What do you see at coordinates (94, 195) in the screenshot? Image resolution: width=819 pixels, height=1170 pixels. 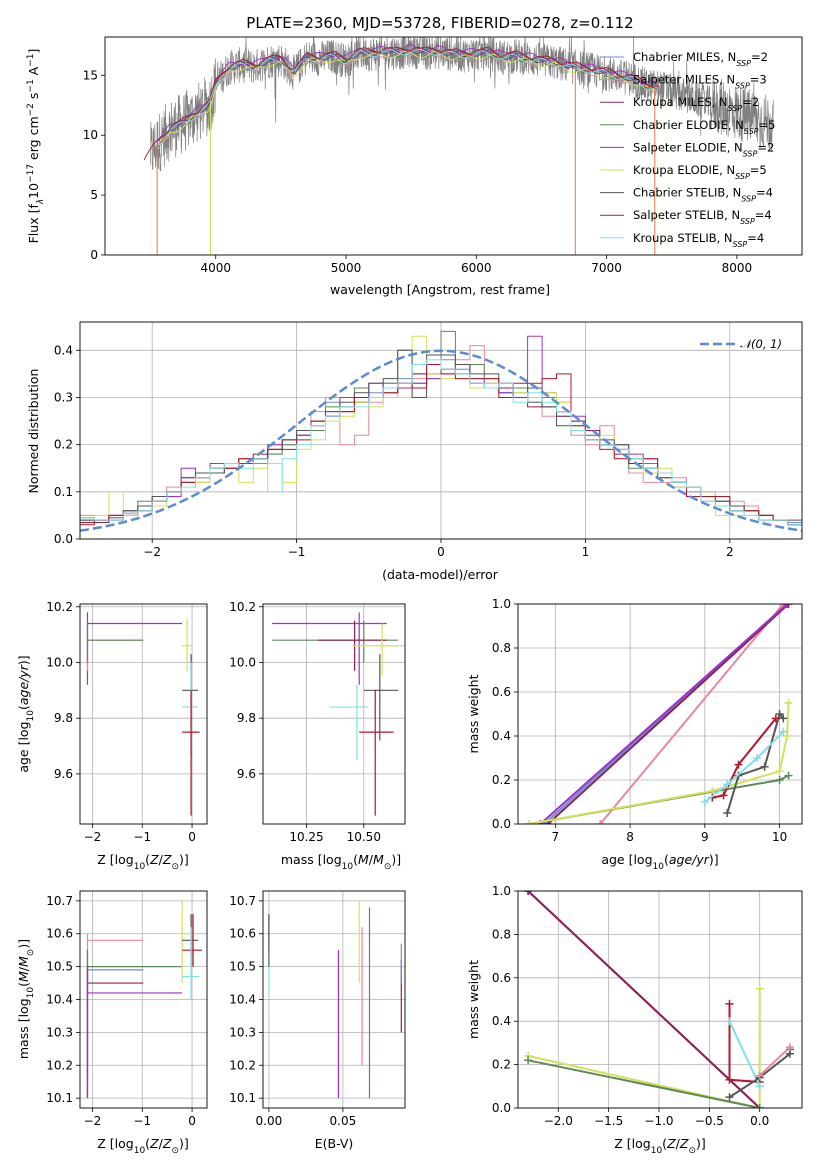 I see `y-tick-label: 5` at bounding box center [94, 195].